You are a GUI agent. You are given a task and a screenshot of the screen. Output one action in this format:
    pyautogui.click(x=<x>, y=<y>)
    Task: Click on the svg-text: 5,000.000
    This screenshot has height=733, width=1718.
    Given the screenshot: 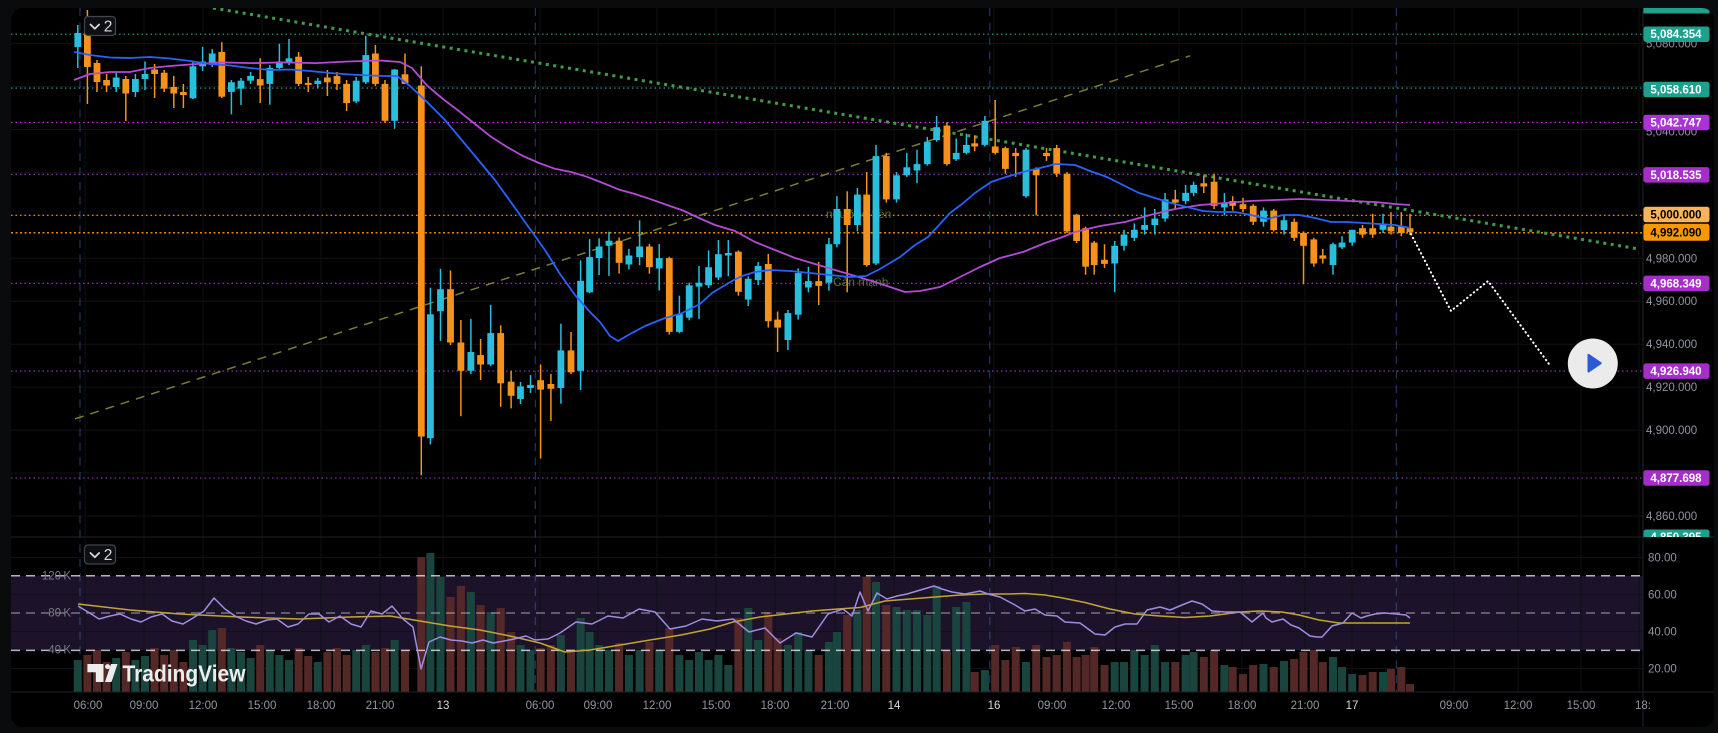 What is the action you would take?
    pyautogui.click(x=1675, y=216)
    